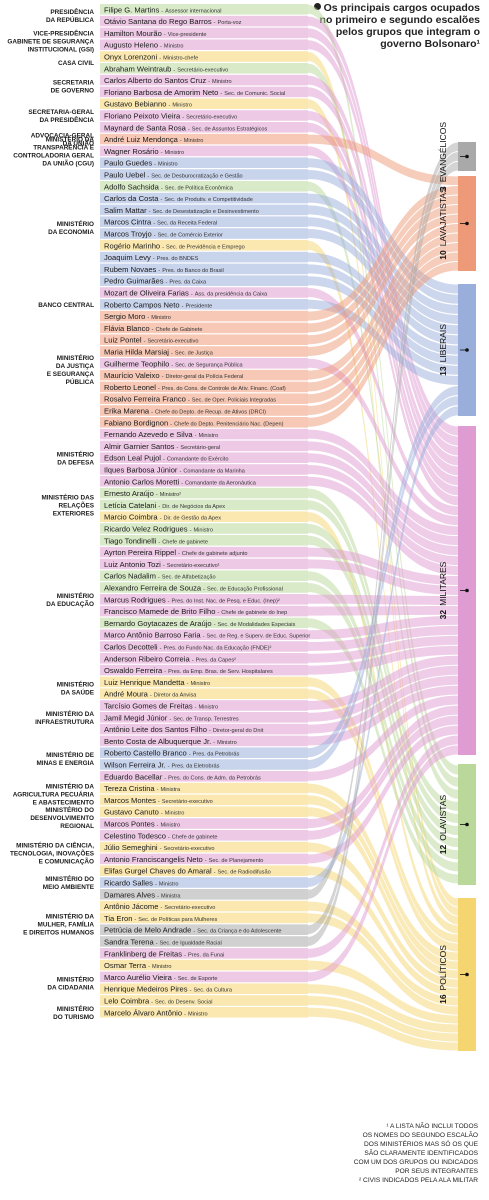 This screenshot has width=489, height=1200. I want to click on person-role: Chefe de gabinete do Inep, so click(254, 613).